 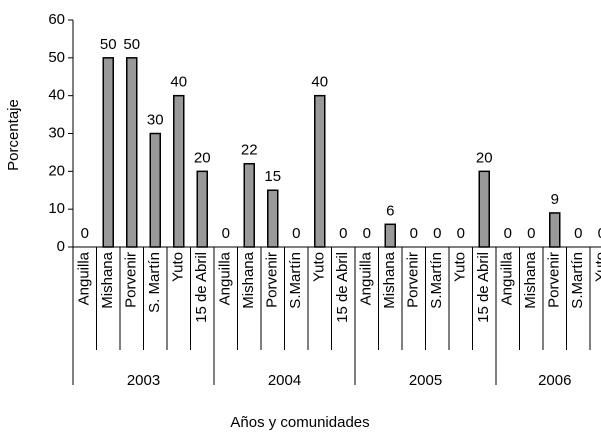 I want to click on value-label: 22, so click(x=249, y=150).